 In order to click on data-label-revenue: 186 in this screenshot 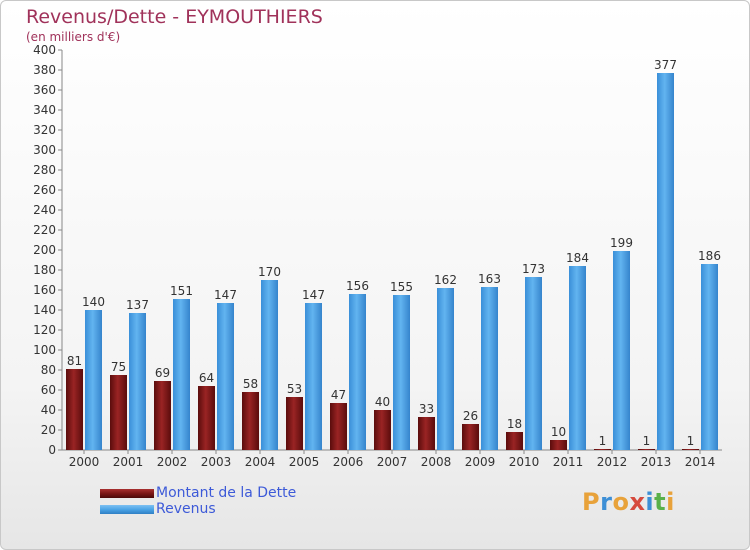, I will do `click(709, 256)`.